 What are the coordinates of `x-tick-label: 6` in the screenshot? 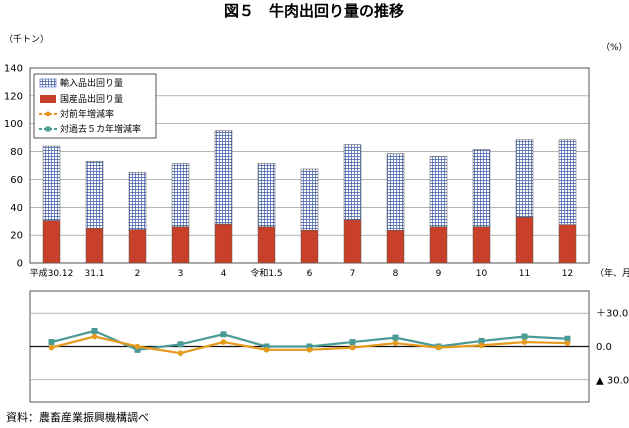 It's located at (310, 274).